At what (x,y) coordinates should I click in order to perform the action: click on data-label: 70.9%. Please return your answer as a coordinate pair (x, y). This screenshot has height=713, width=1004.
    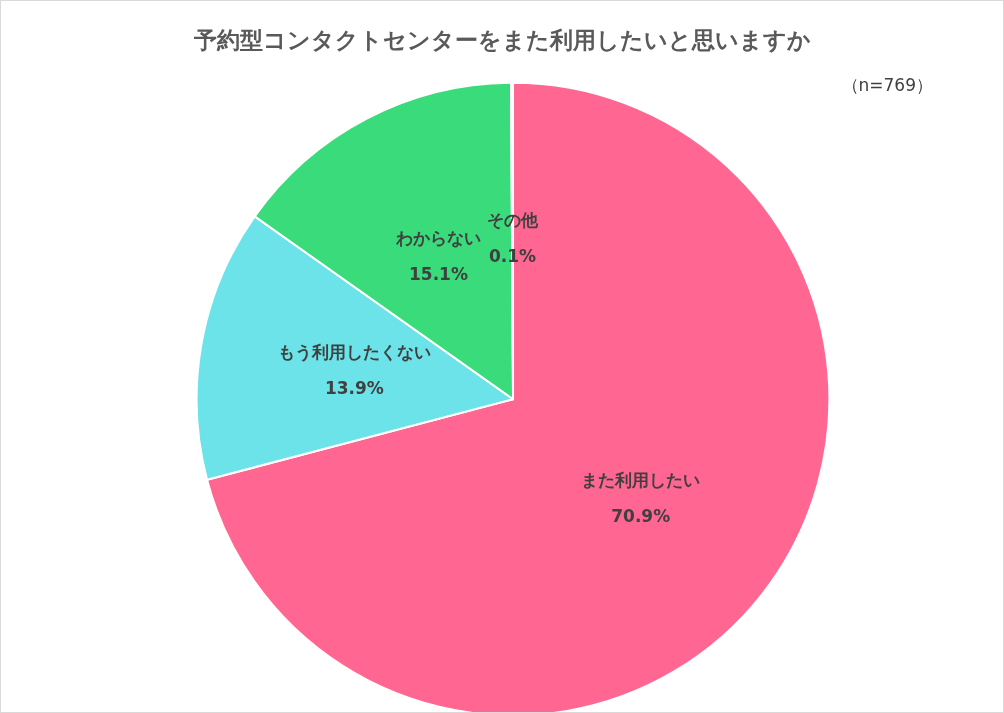
    Looking at the image, I should click on (641, 515).